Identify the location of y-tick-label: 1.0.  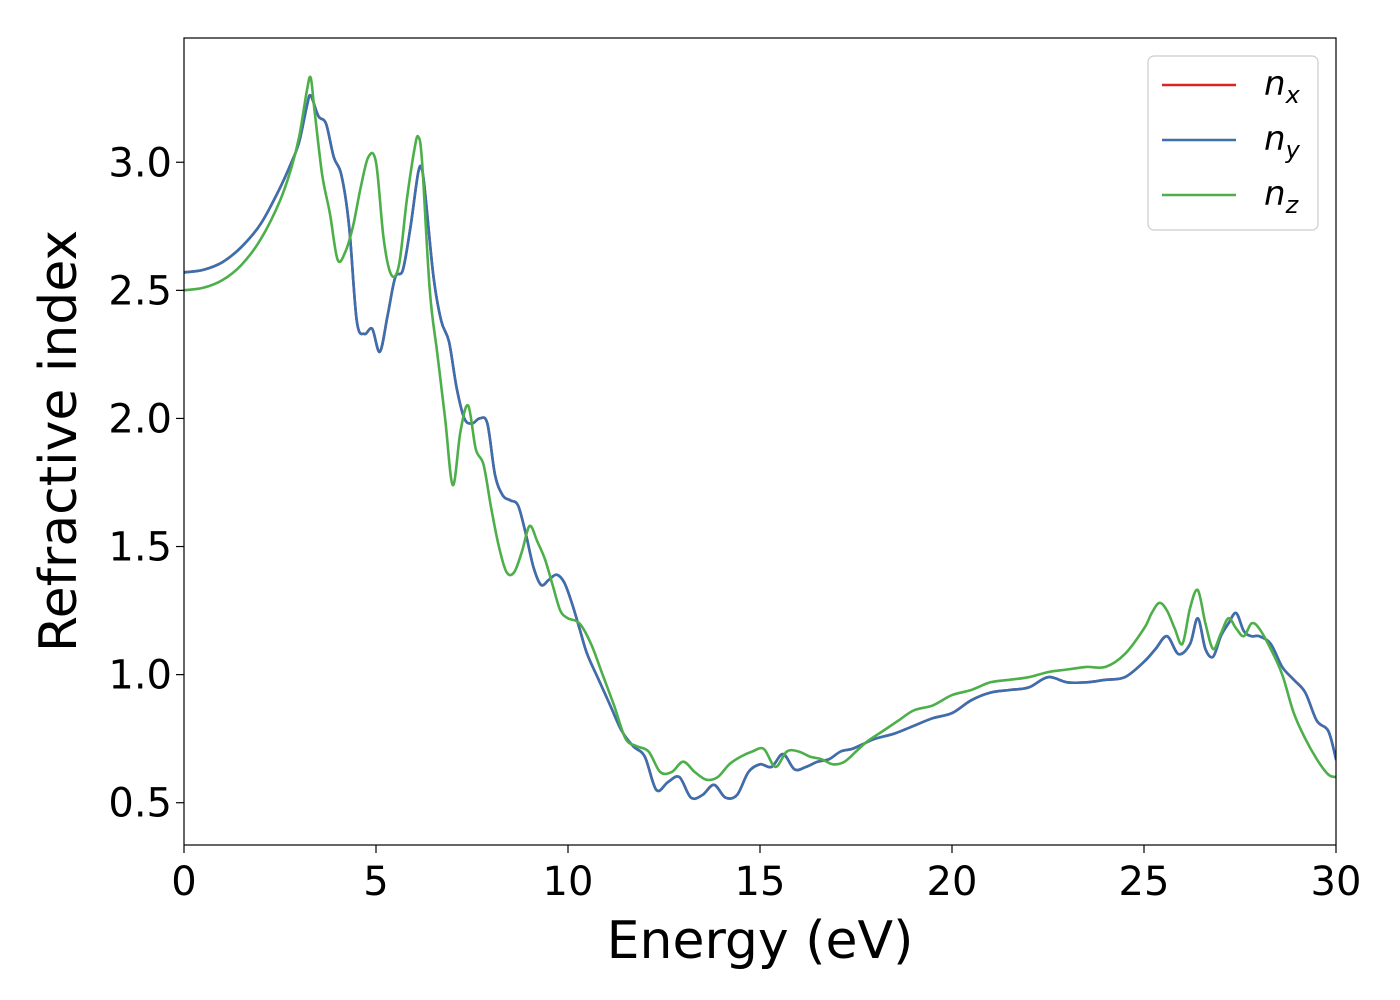
(140, 676).